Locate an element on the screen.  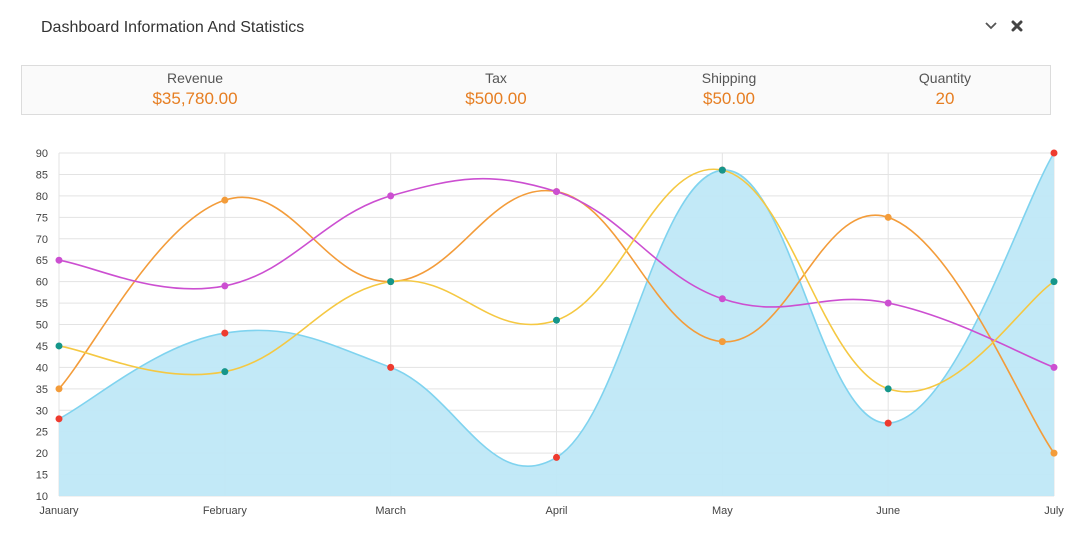
y-tick-label: 90 is located at coordinates (42, 154).